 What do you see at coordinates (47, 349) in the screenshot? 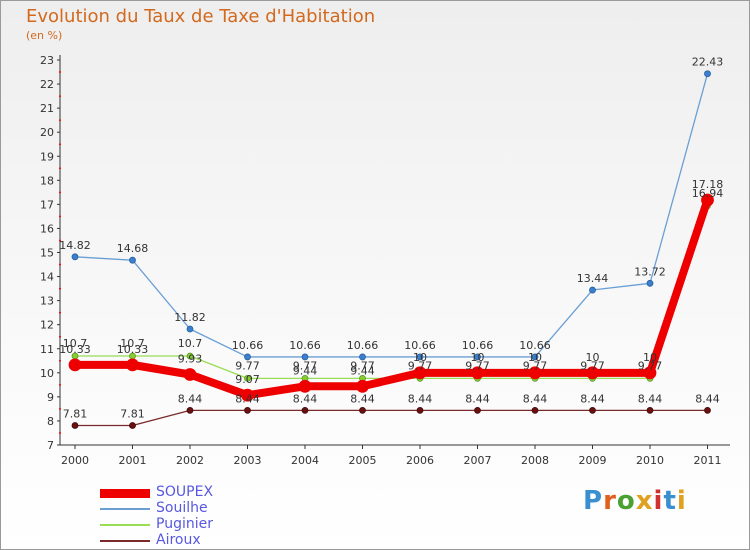
I see `y-tick-label: 11` at bounding box center [47, 349].